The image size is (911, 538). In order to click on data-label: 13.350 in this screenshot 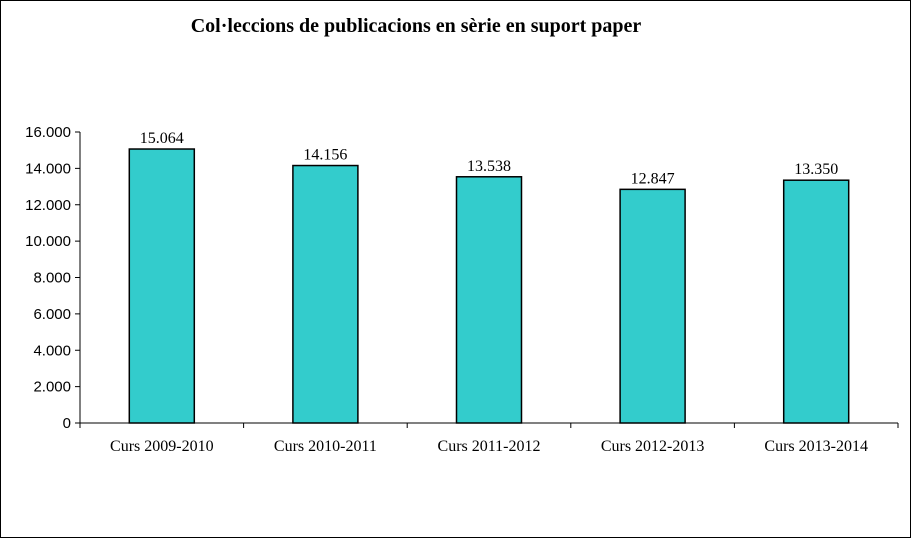, I will do `click(816, 169)`.